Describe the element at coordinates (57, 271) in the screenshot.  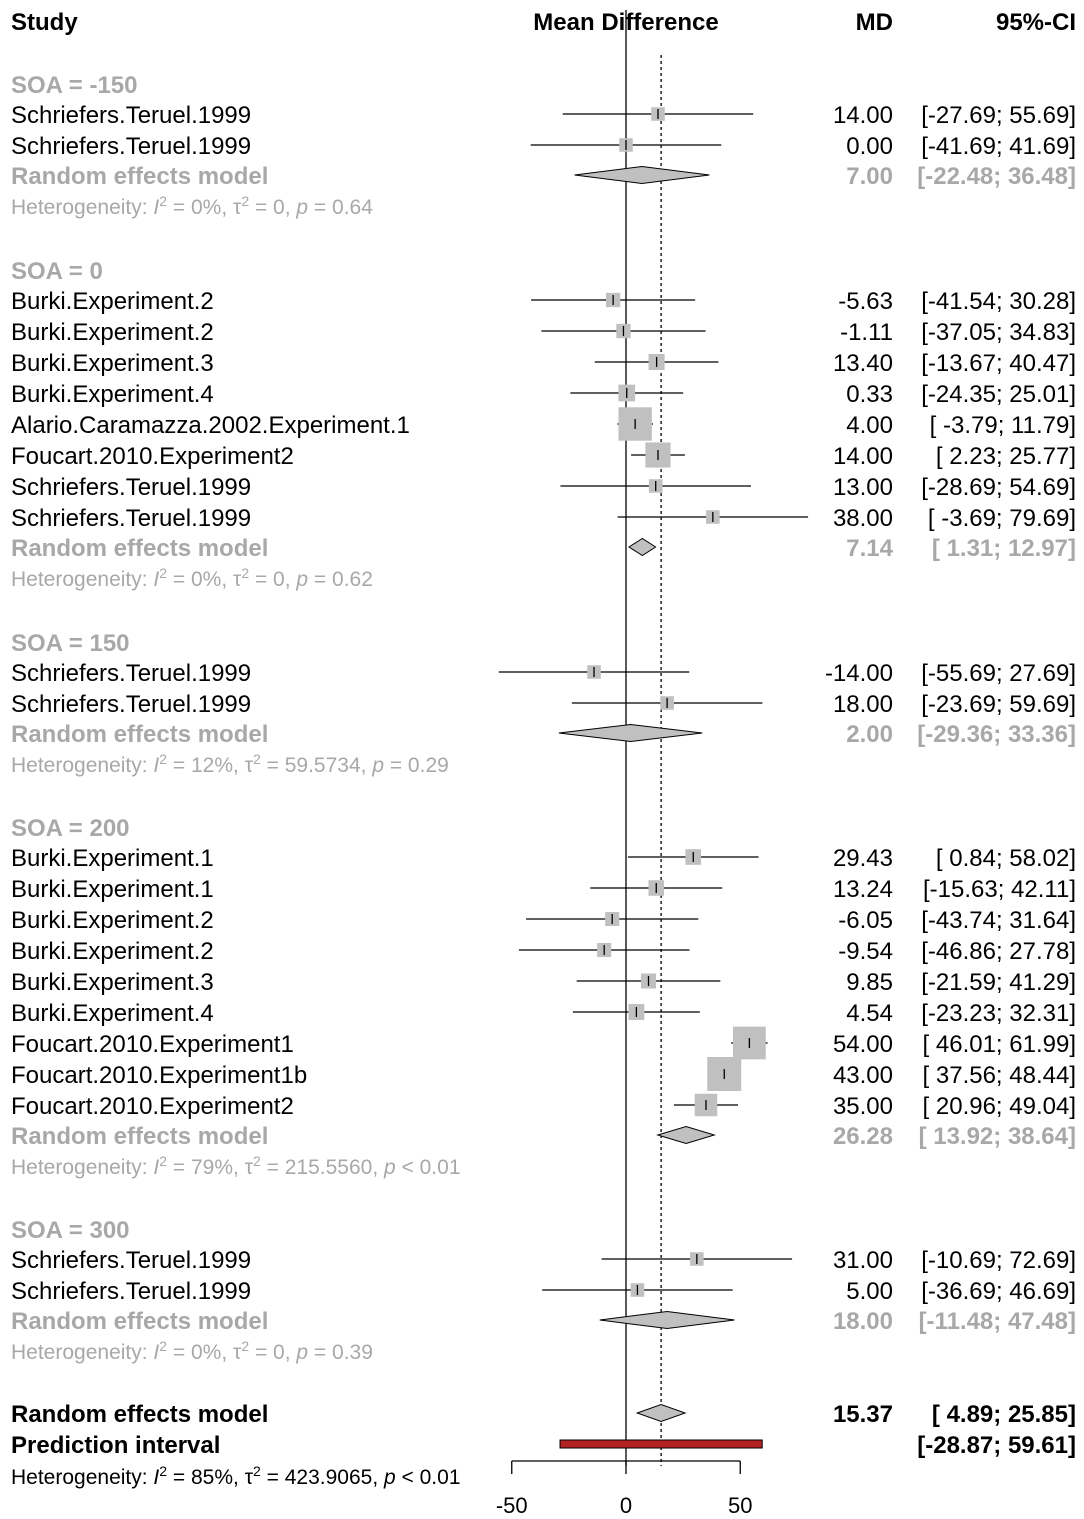
I see `subgroup-label: SOA = 0` at that location.